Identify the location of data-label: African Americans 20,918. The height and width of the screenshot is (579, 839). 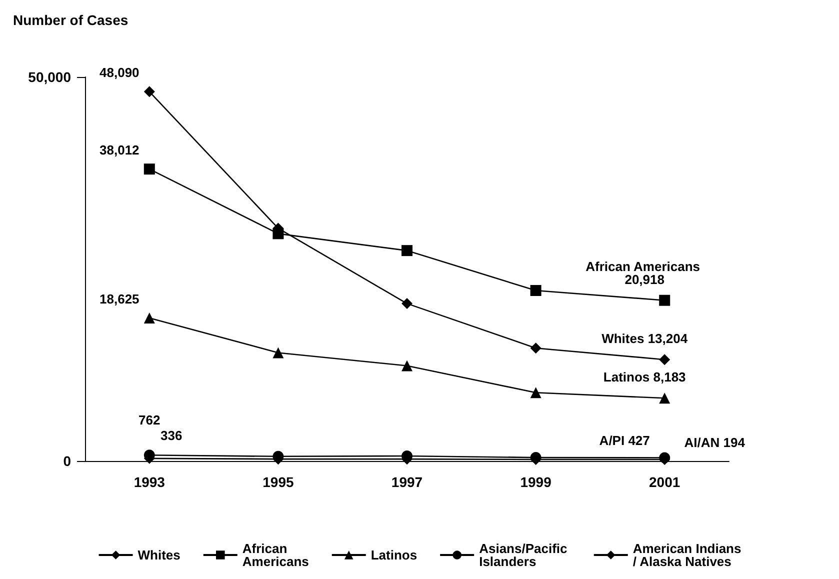
(645, 272).